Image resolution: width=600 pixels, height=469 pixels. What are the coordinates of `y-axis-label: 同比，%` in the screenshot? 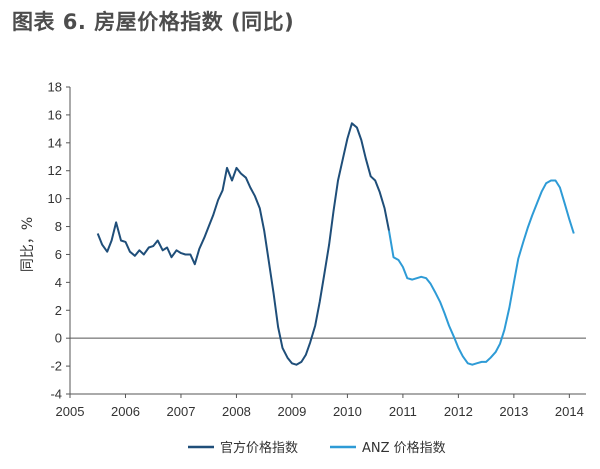 It's located at (28, 244).